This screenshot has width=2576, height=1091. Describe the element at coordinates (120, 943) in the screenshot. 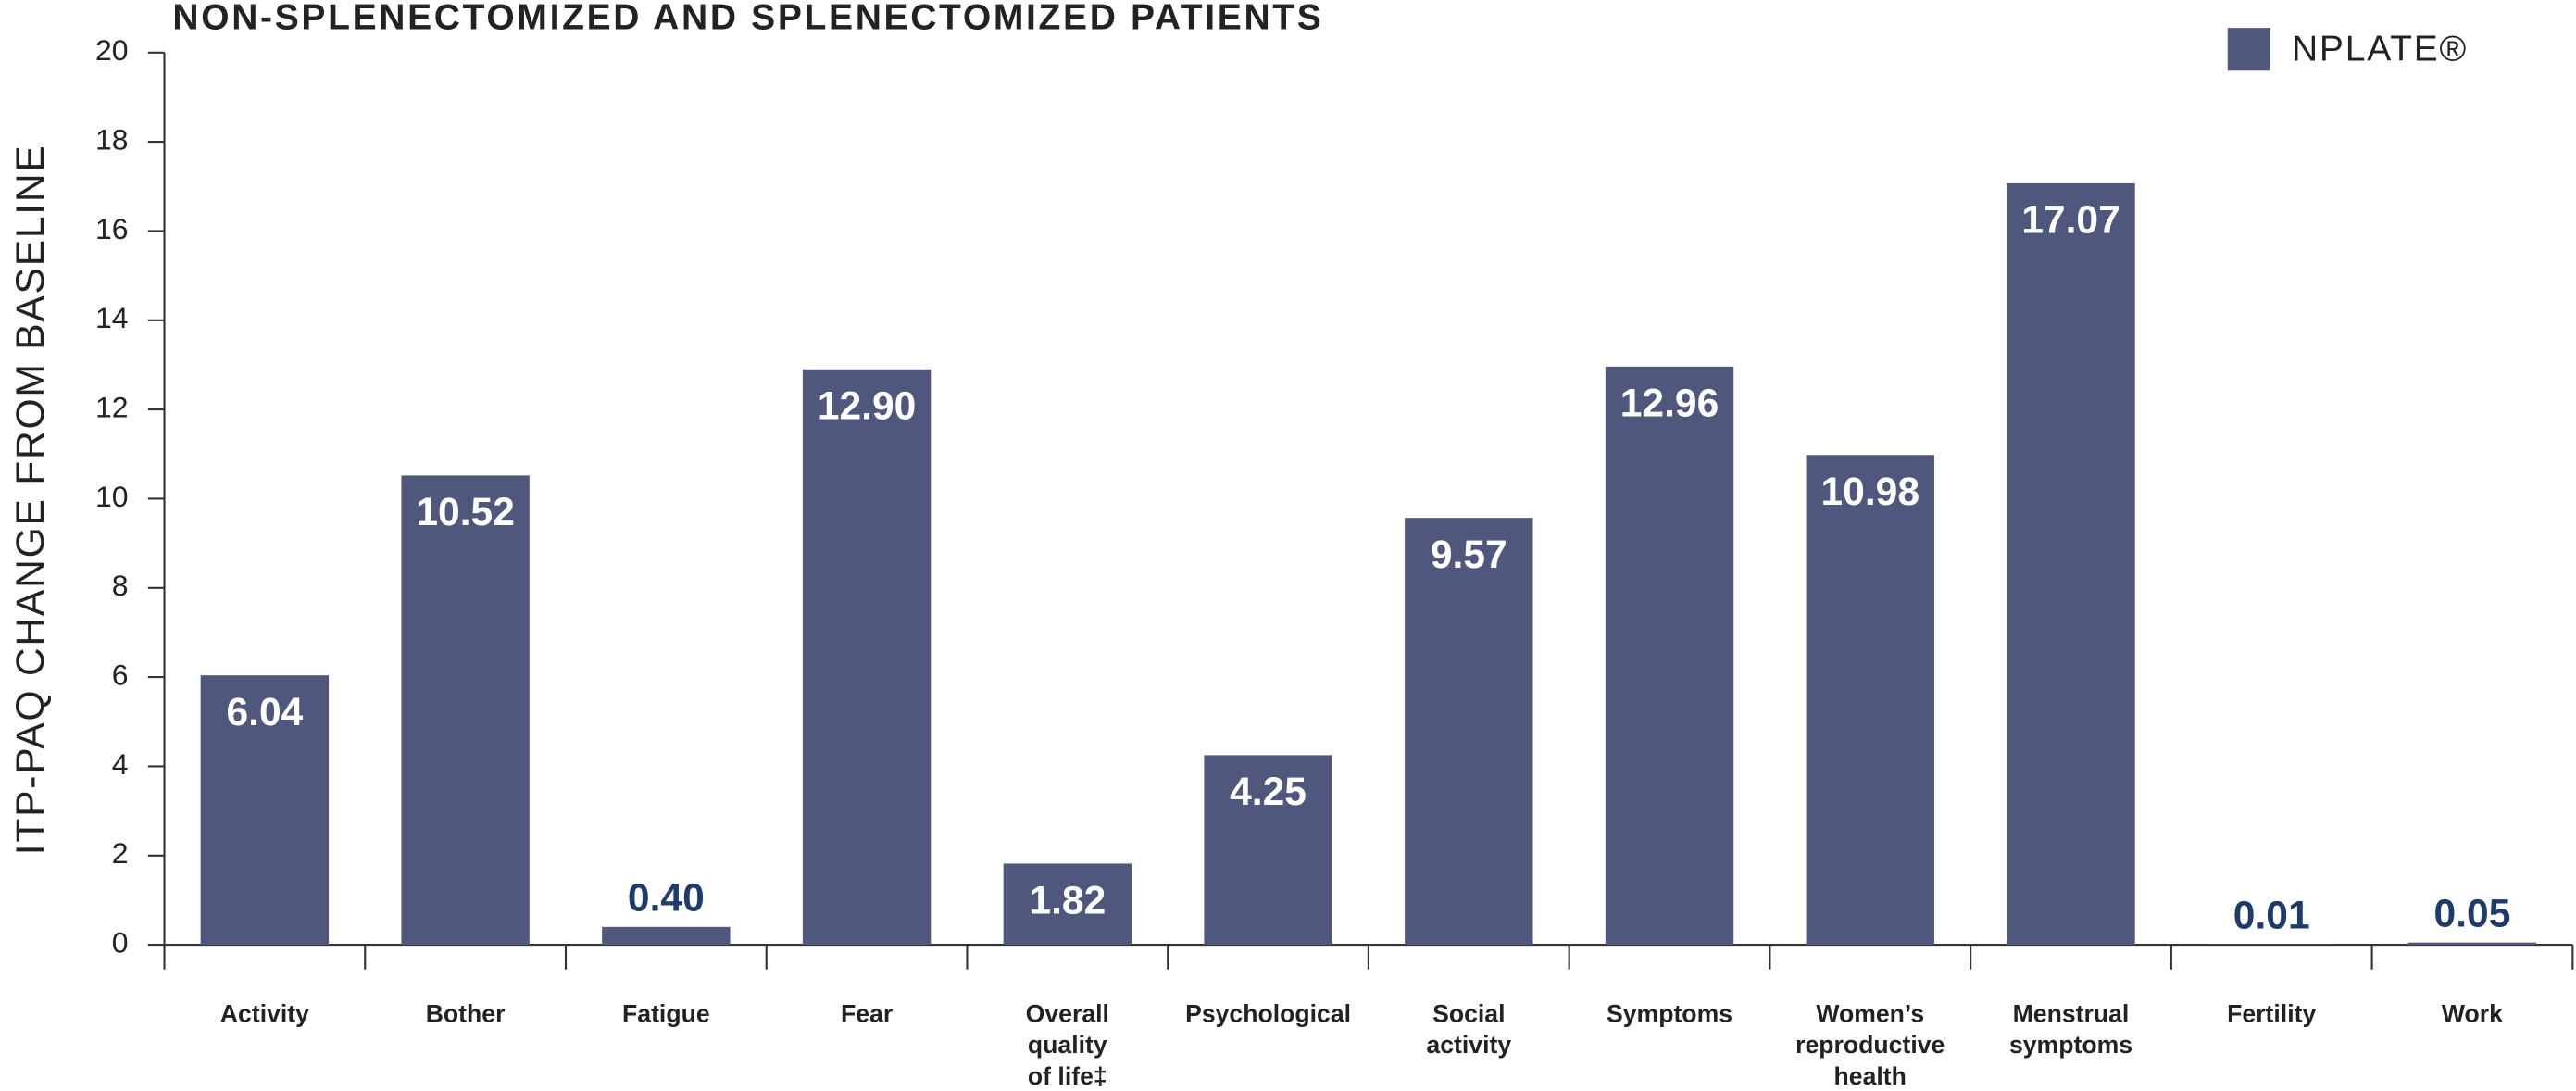

I see `y-tick-label: 0` at that location.